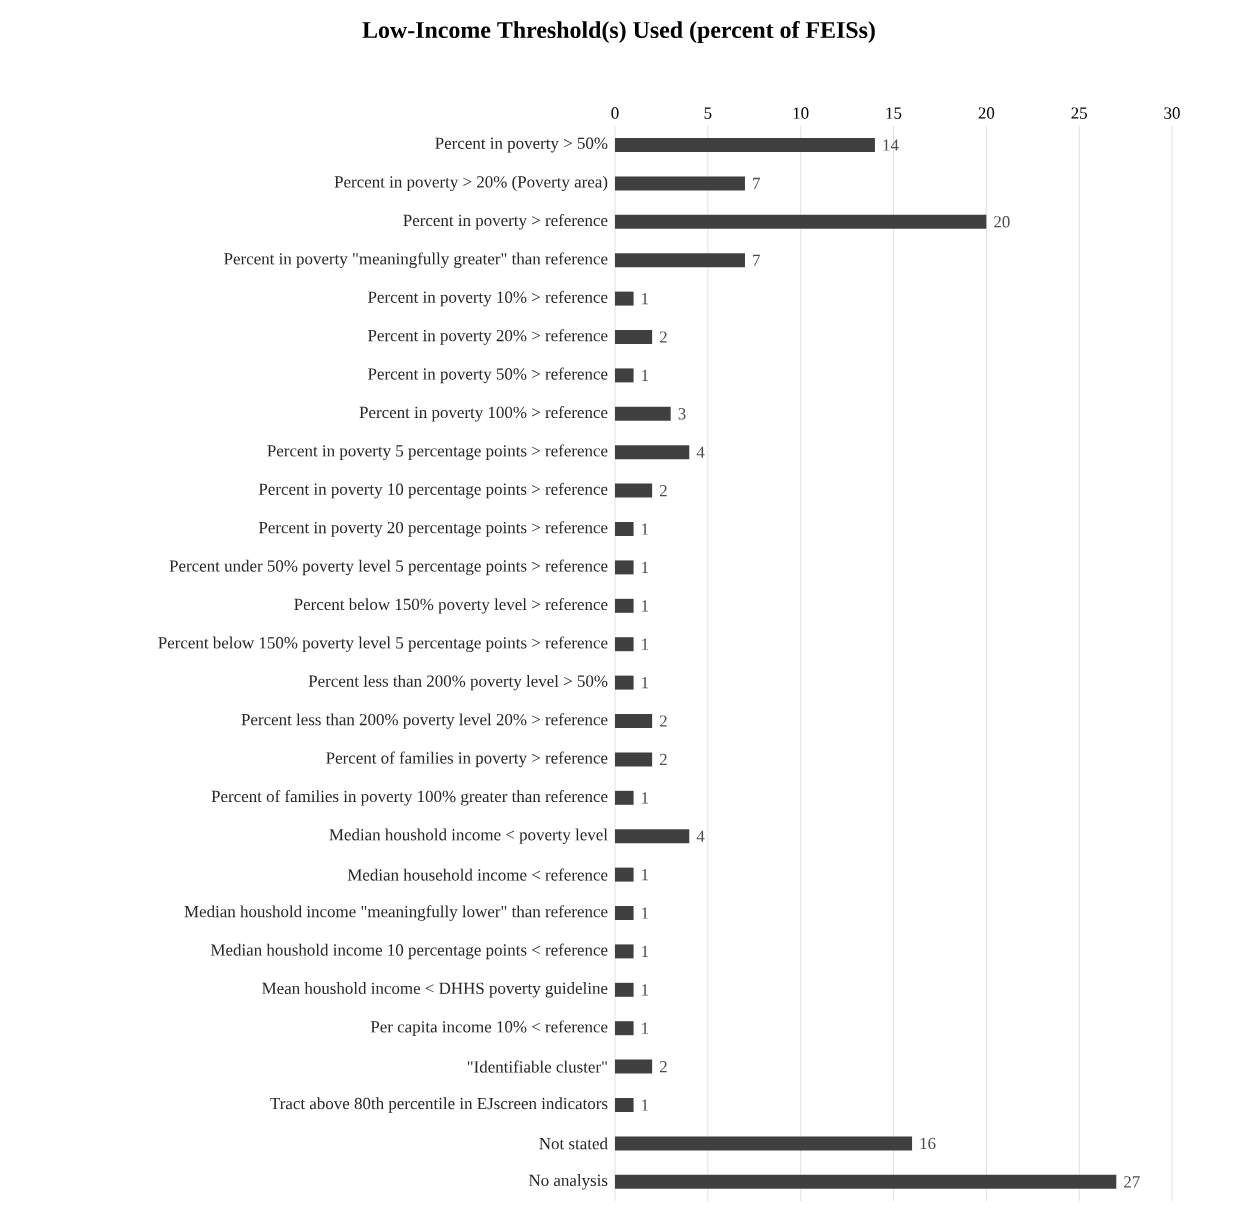 The image size is (1238, 1226). What do you see at coordinates (573, 1143) in the screenshot?
I see `y-tick-label: Not stated` at bounding box center [573, 1143].